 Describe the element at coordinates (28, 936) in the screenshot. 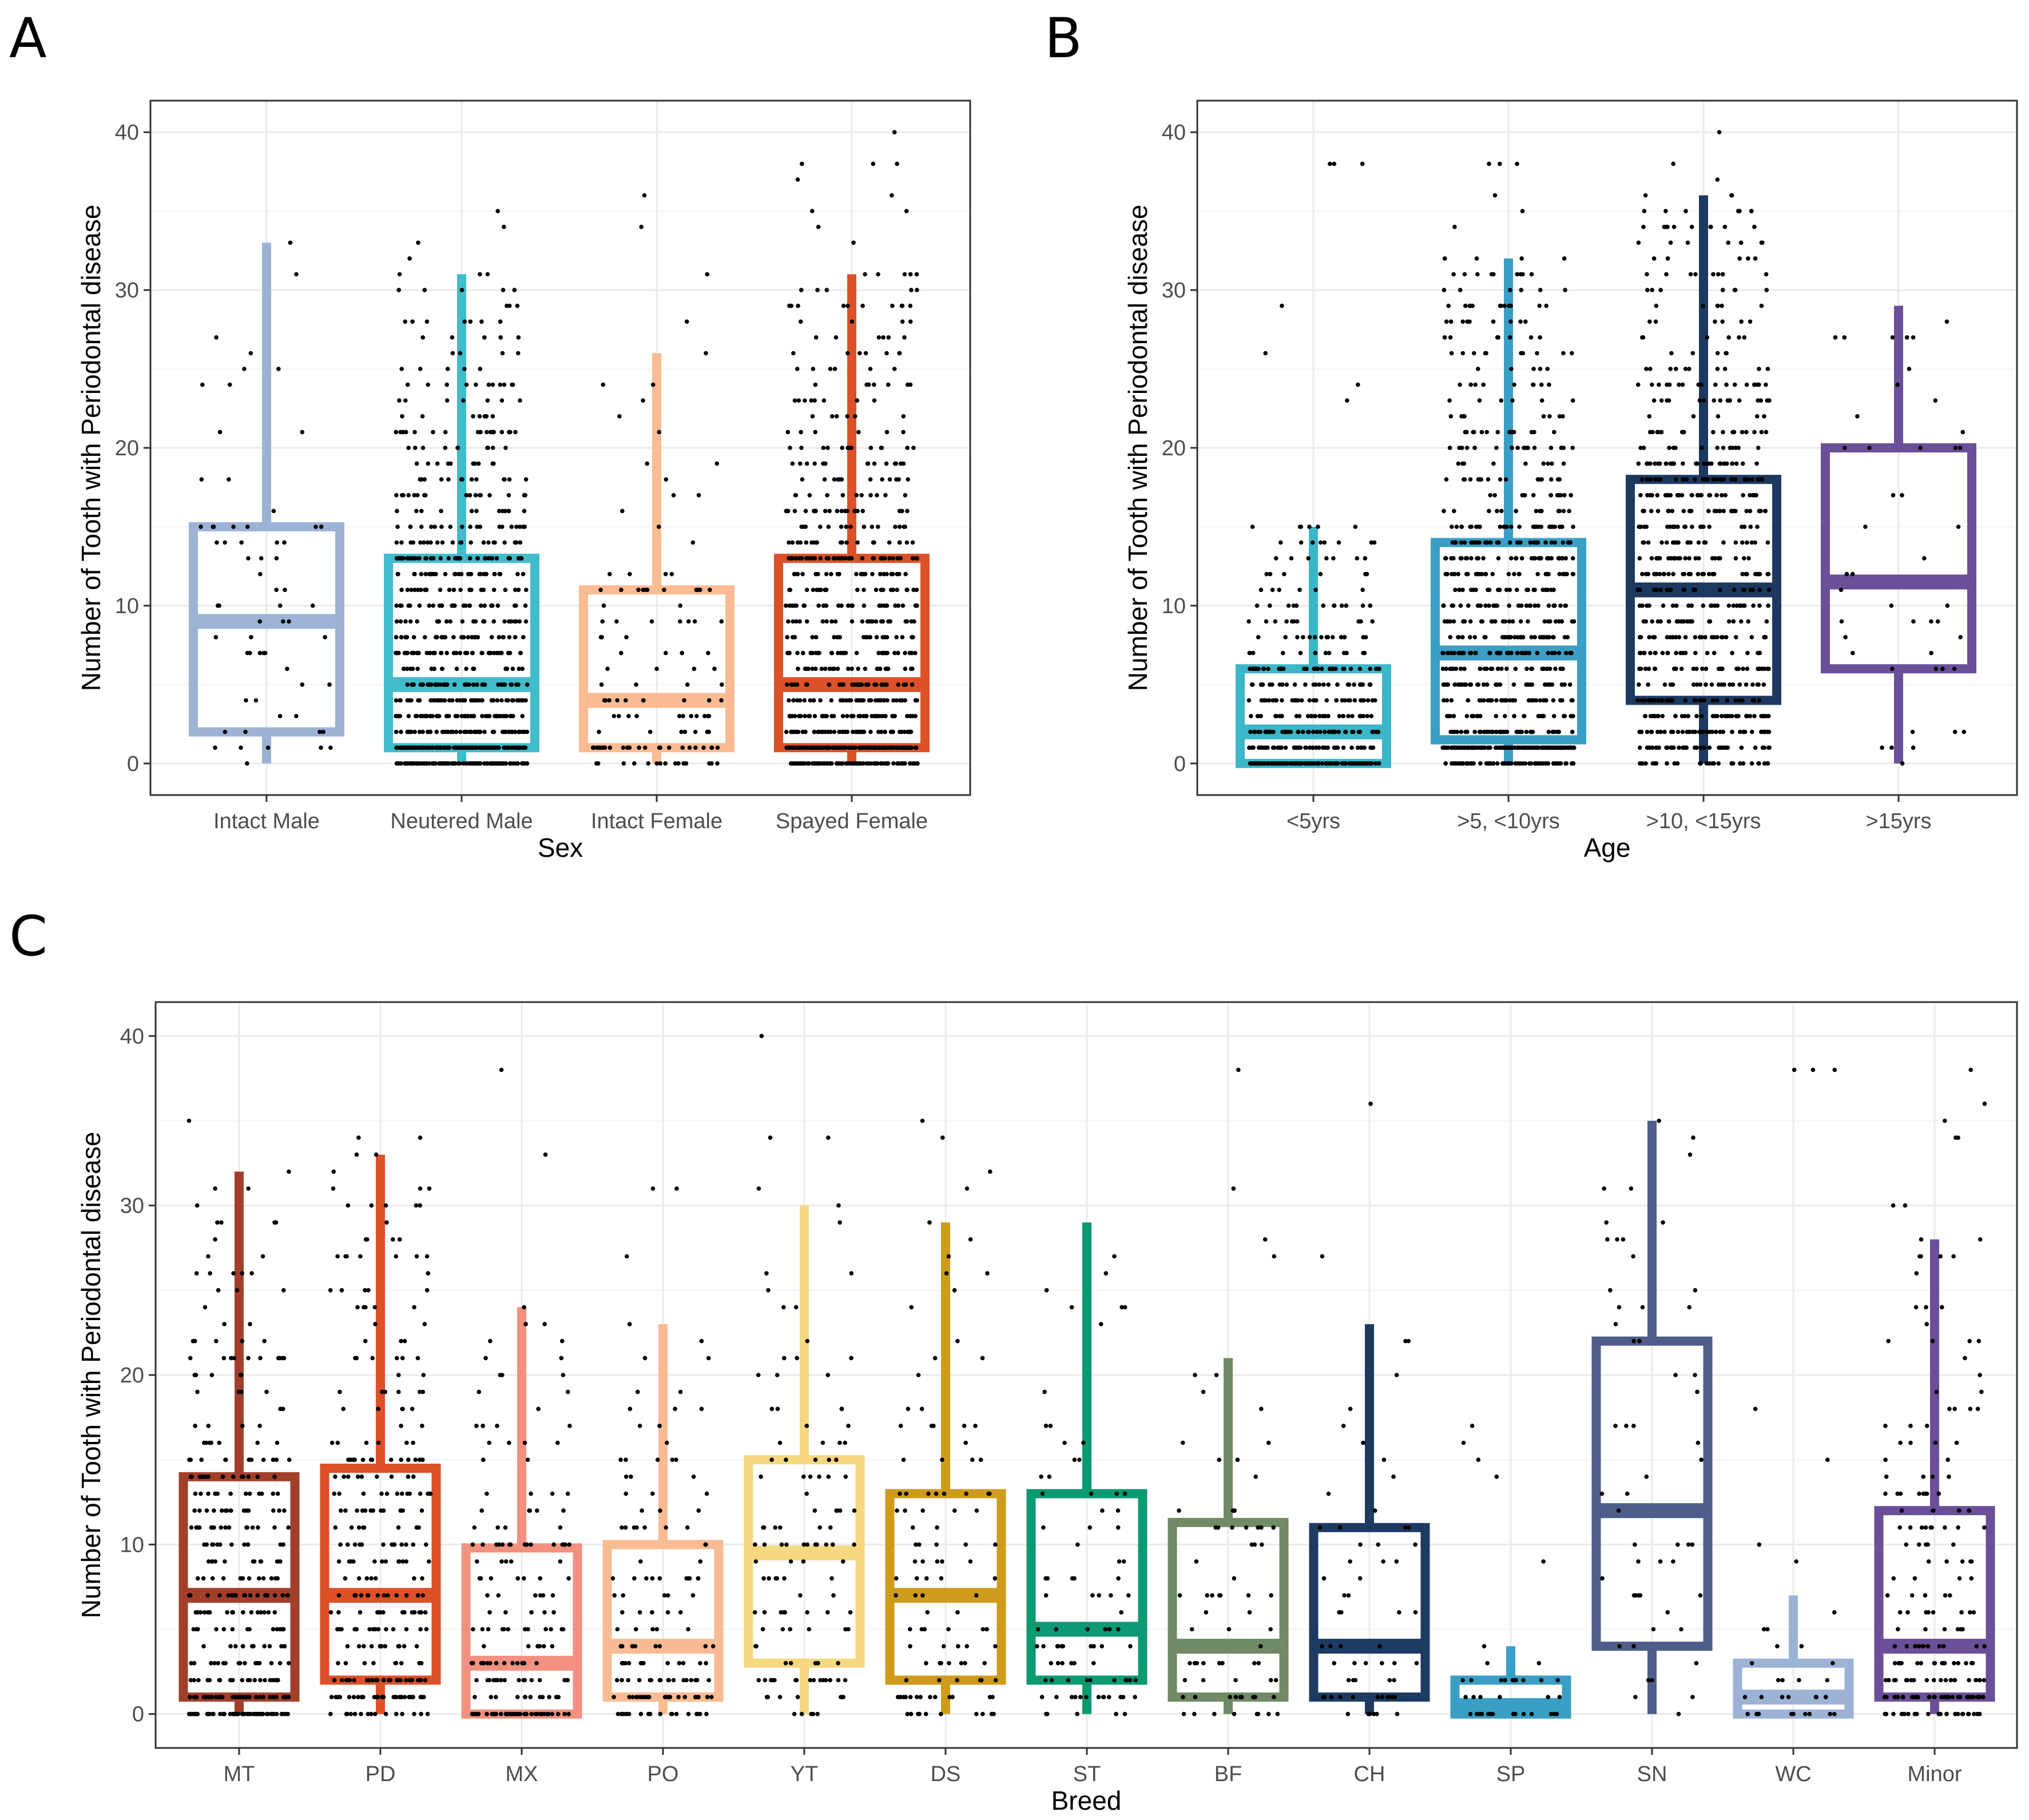

I see `panel-label-c: C` at that location.